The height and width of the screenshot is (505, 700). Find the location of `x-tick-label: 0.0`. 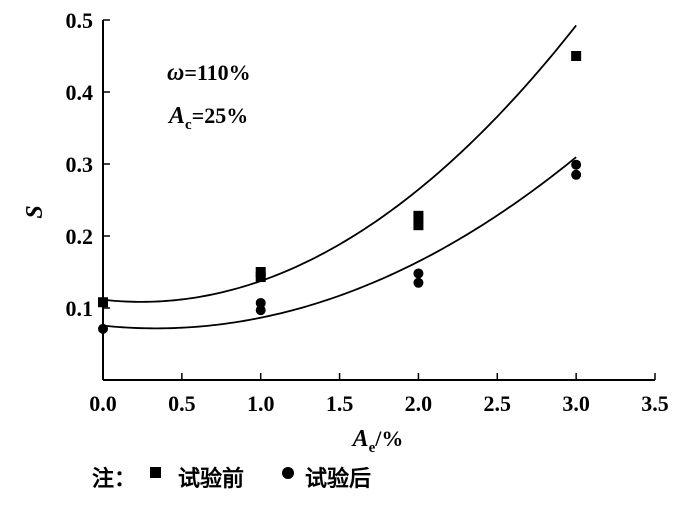

x-tick-label: 0.0 is located at coordinates (103, 403).